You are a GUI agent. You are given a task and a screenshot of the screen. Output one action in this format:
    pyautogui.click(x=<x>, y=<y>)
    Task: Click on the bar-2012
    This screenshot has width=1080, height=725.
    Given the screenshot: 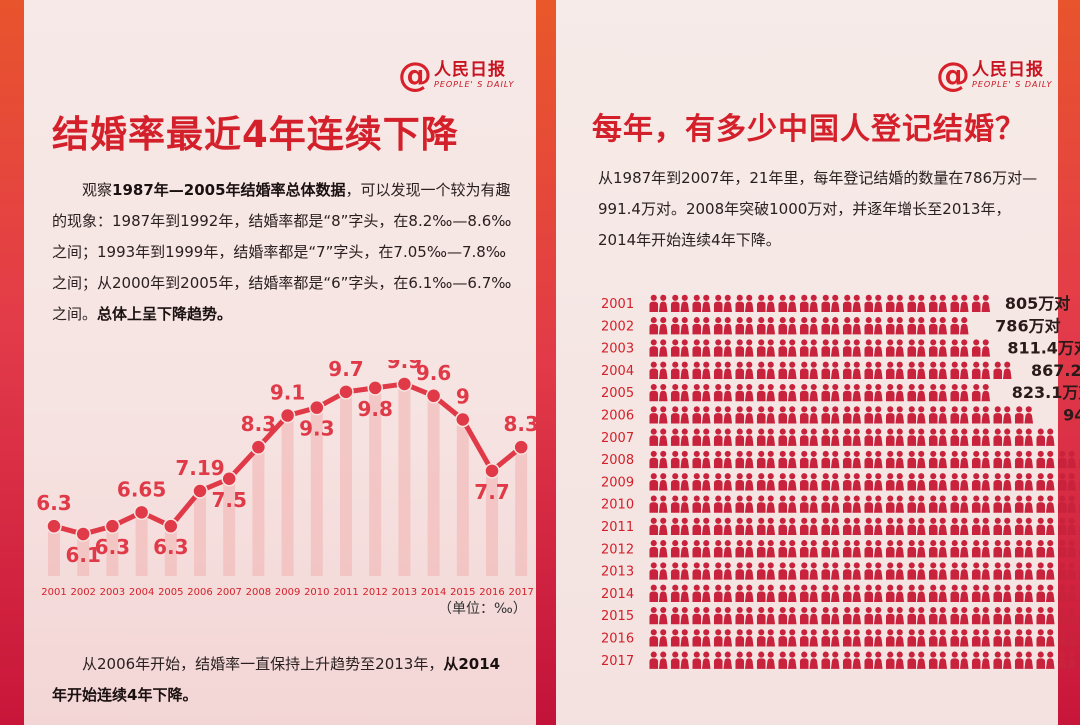 What is the action you would take?
    pyautogui.click(x=375, y=481)
    